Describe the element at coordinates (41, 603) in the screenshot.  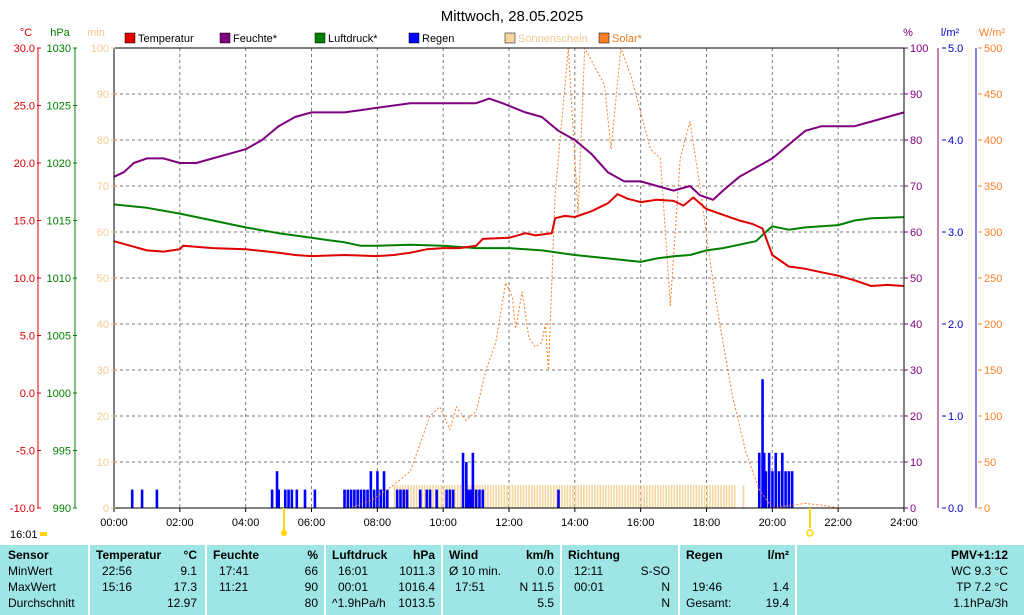
I see `row-label-avg: Durchschnitt` at that location.